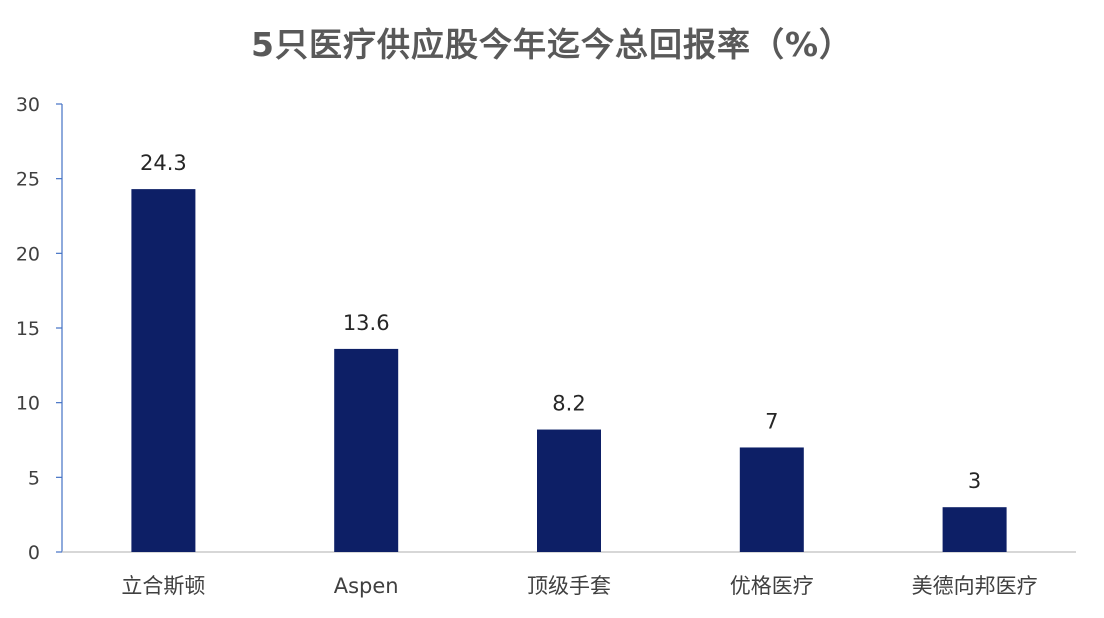 The height and width of the screenshot is (618, 1104). What do you see at coordinates (974, 481) in the screenshot?
I see `data-label: 3` at bounding box center [974, 481].